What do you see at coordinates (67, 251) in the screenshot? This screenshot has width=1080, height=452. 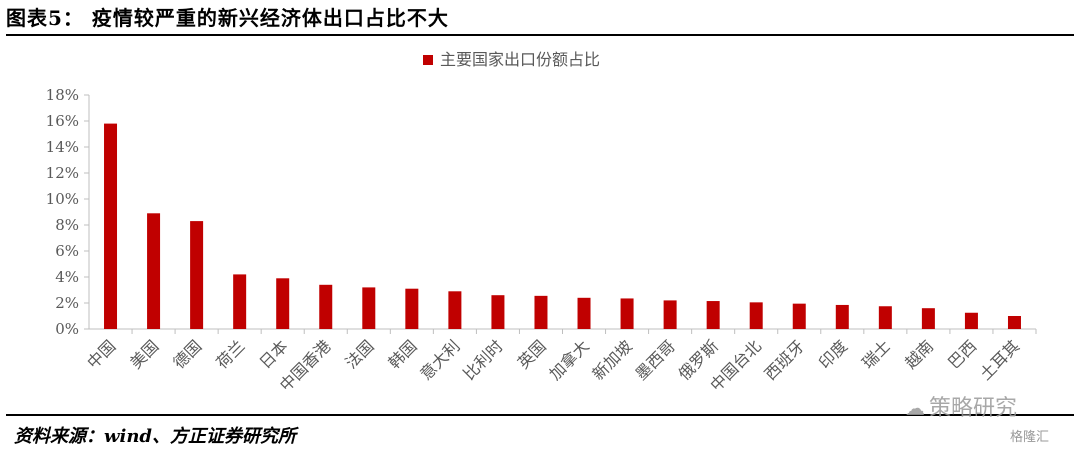 I see `y-tick-label: 6%` at bounding box center [67, 251].